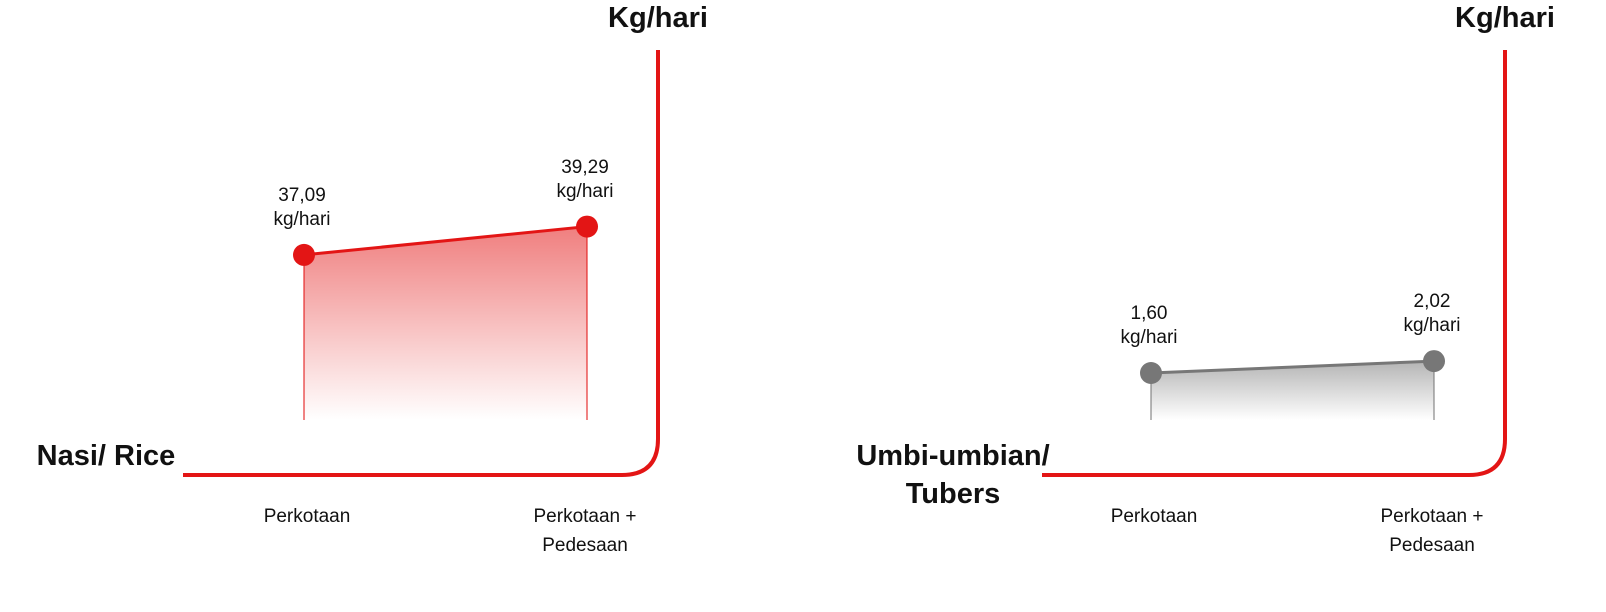 The width and height of the screenshot is (1606, 612). I want to click on chart-title: Nasi/ Rice, so click(106, 456).